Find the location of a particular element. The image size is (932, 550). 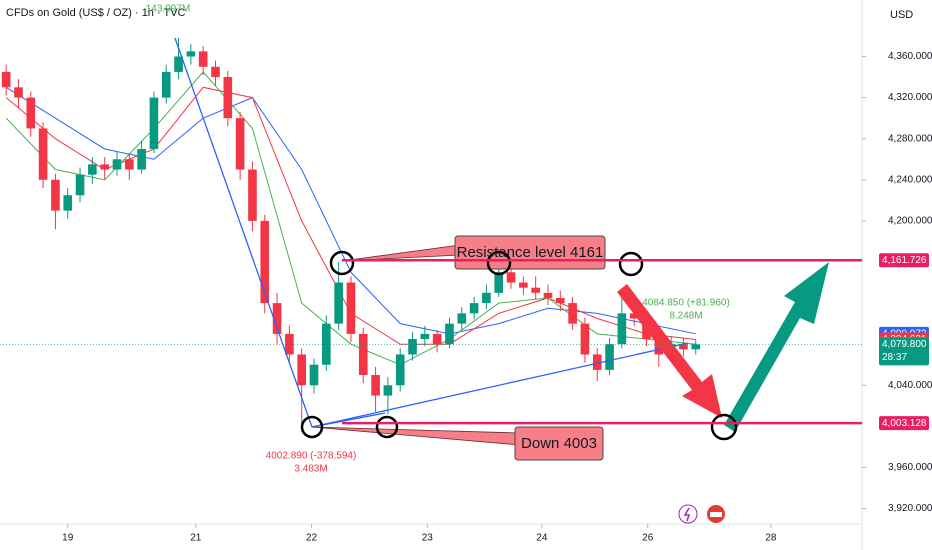

chart-title: CFDs on Gold (US$ / OZ) · 1h · TVC is located at coordinates (96, 13).